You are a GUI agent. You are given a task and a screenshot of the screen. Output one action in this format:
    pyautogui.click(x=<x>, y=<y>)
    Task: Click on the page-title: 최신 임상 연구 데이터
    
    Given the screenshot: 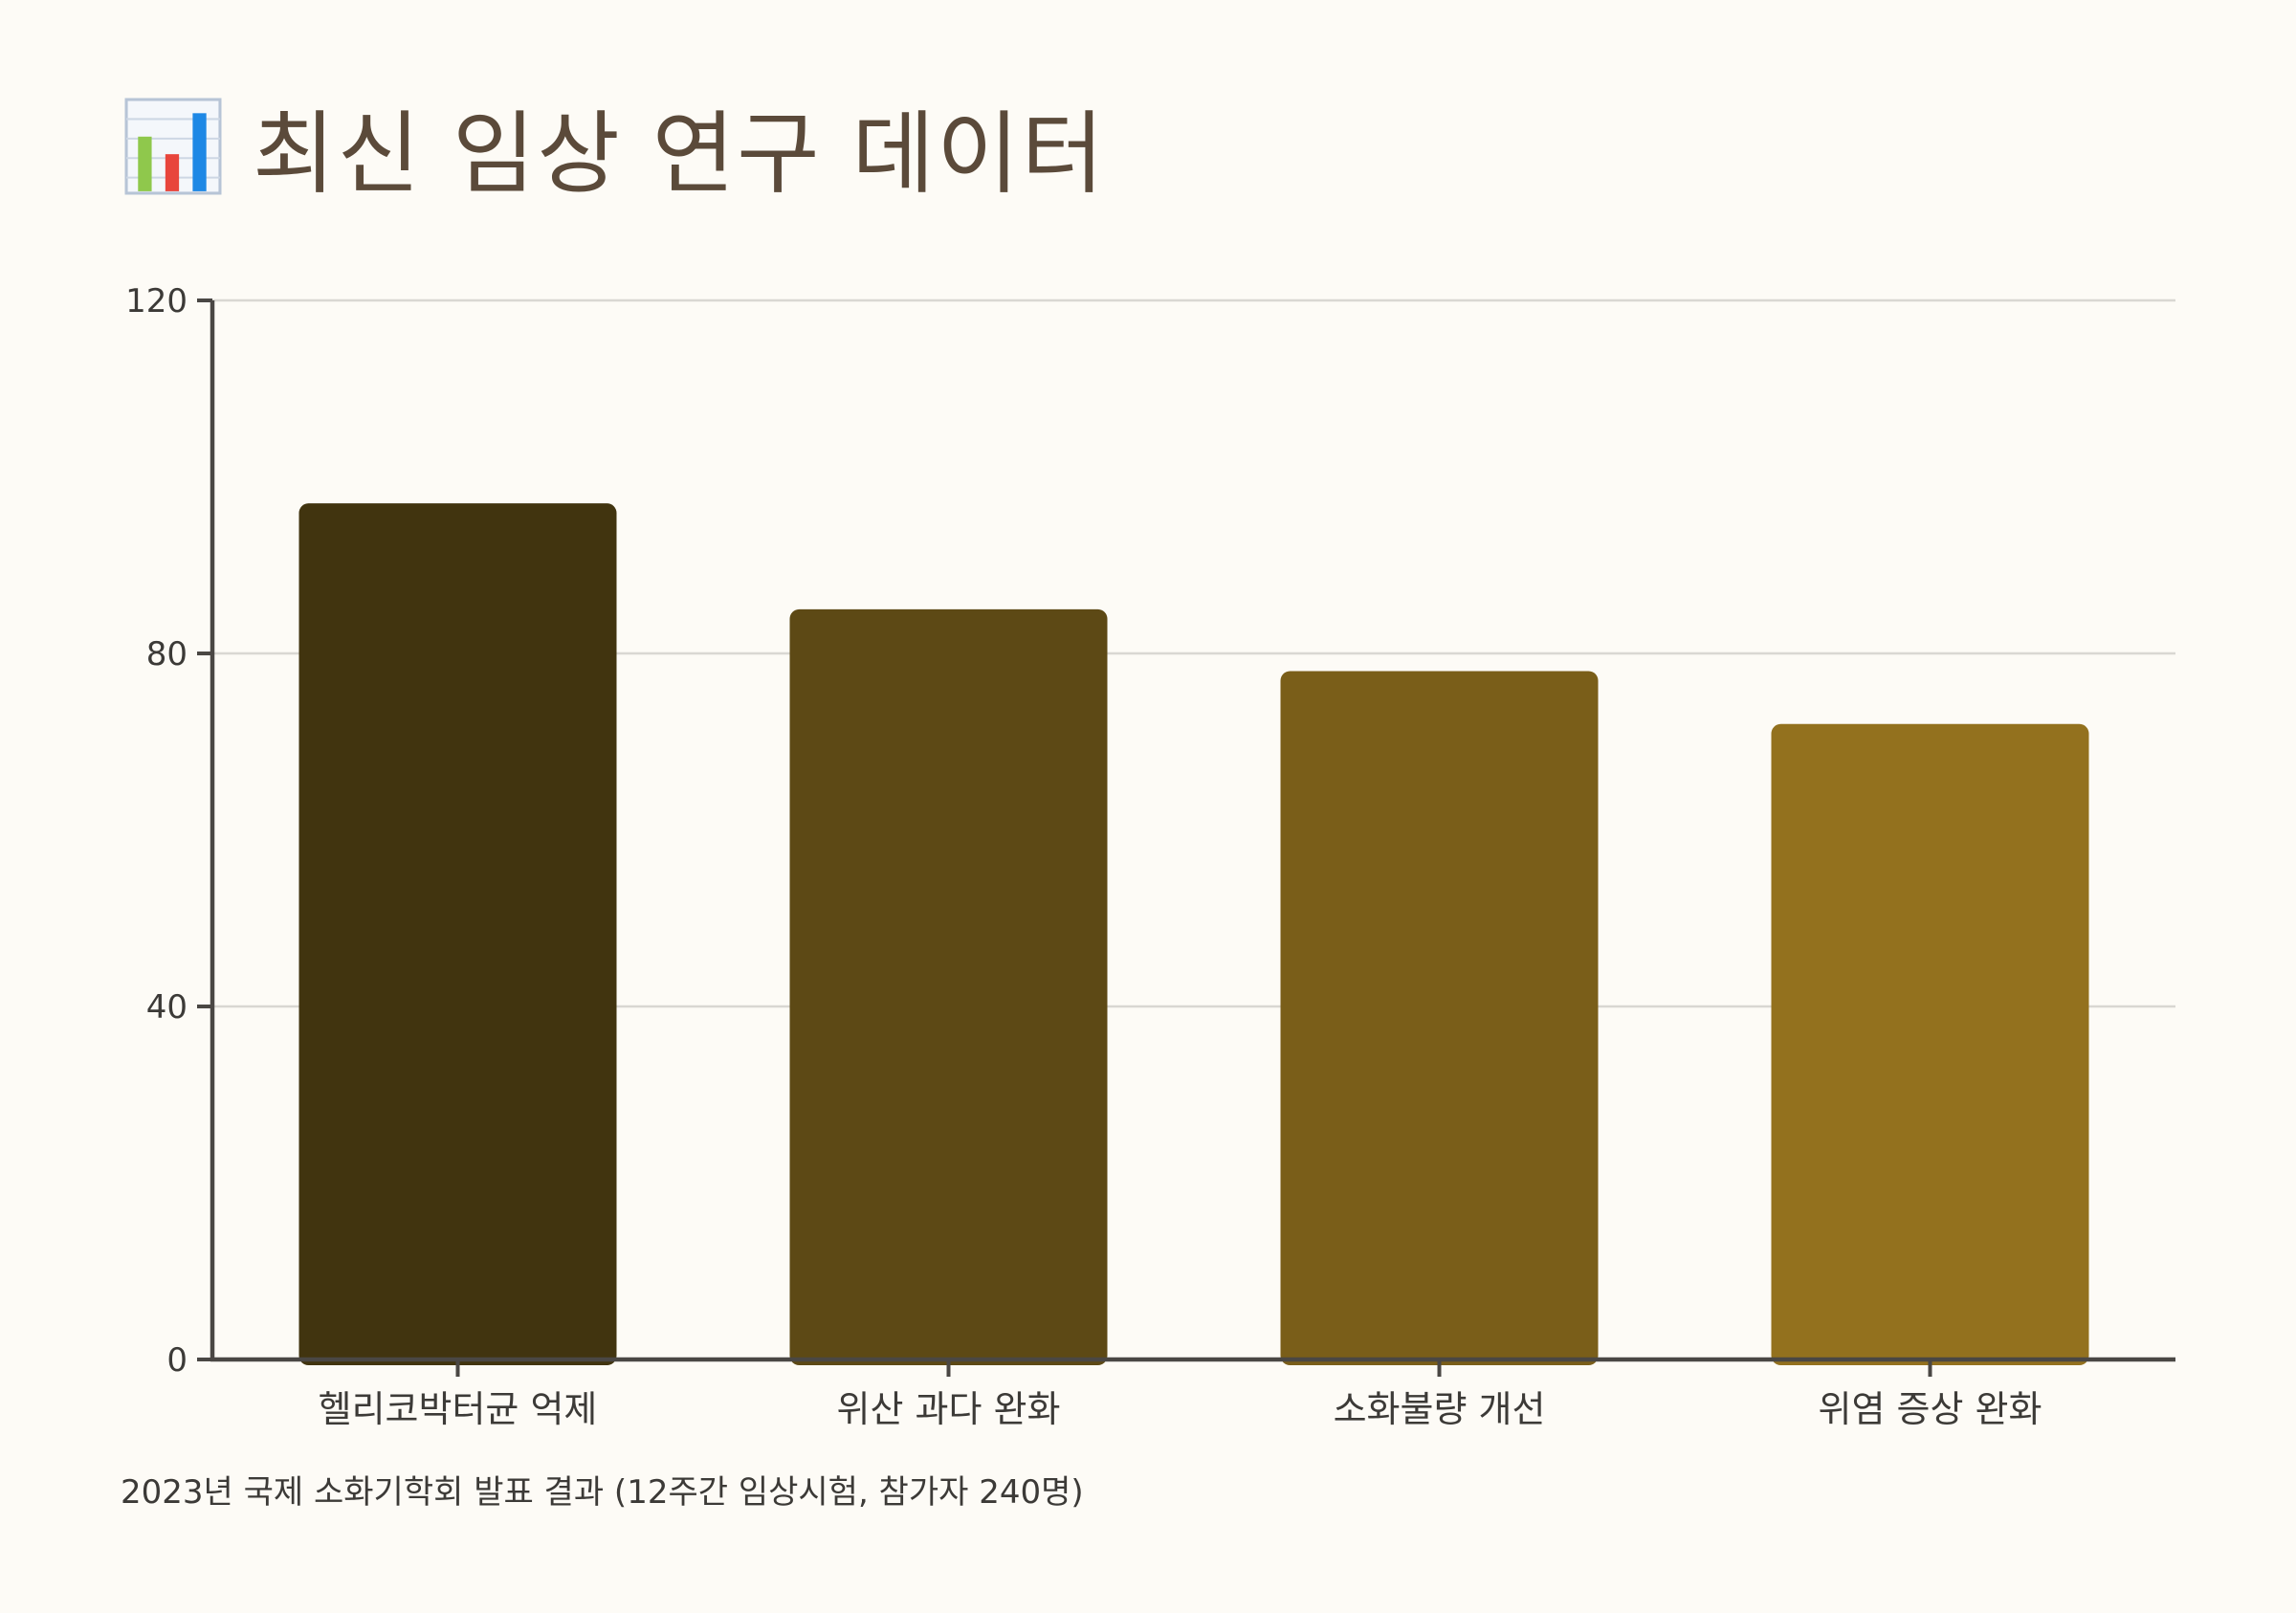 What is the action you would take?
    pyautogui.click(x=679, y=154)
    